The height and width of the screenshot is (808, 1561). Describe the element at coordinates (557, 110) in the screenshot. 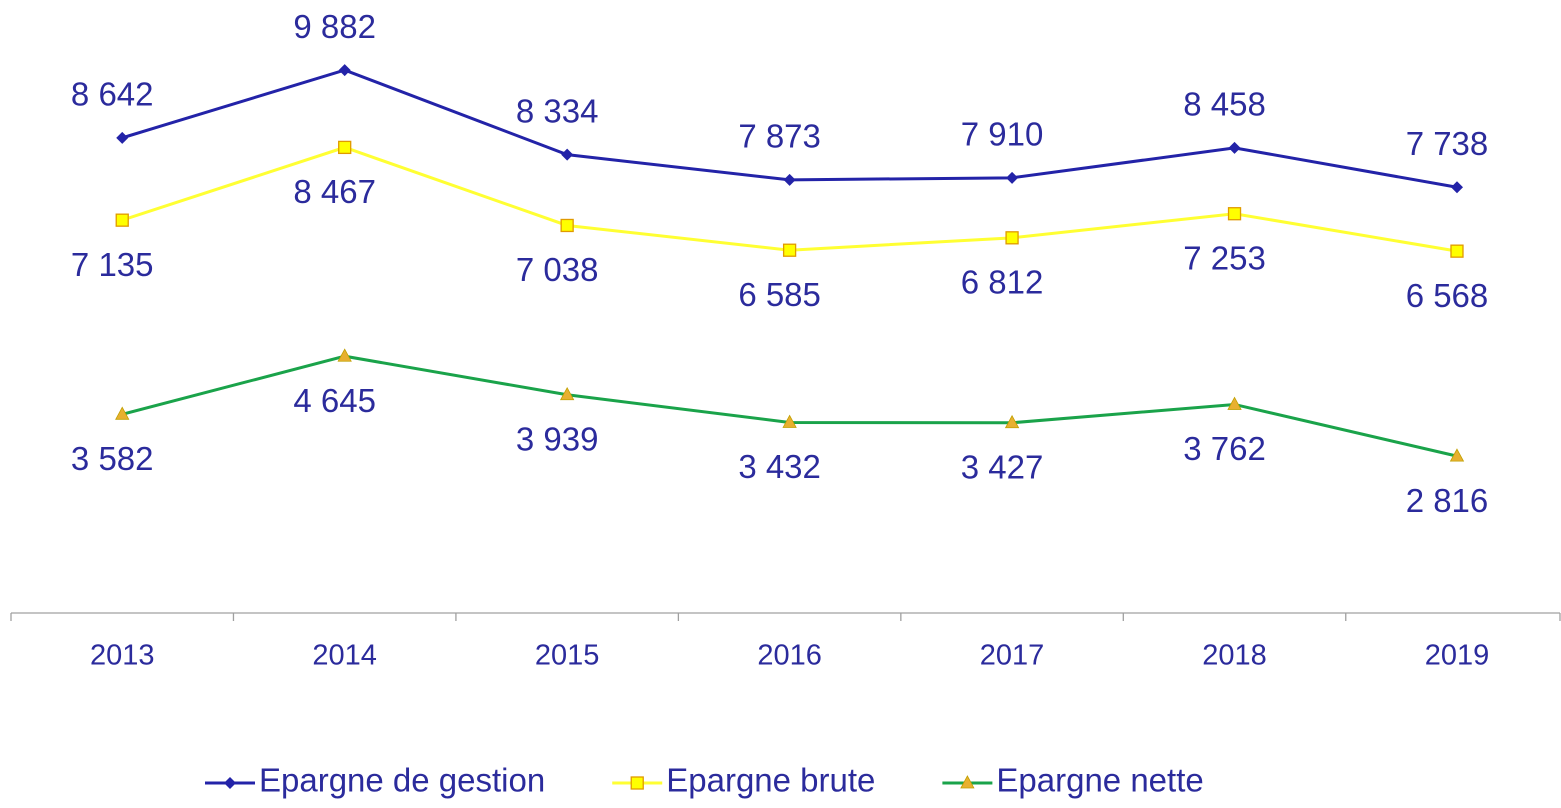

I see `data-label: 8 334` at that location.